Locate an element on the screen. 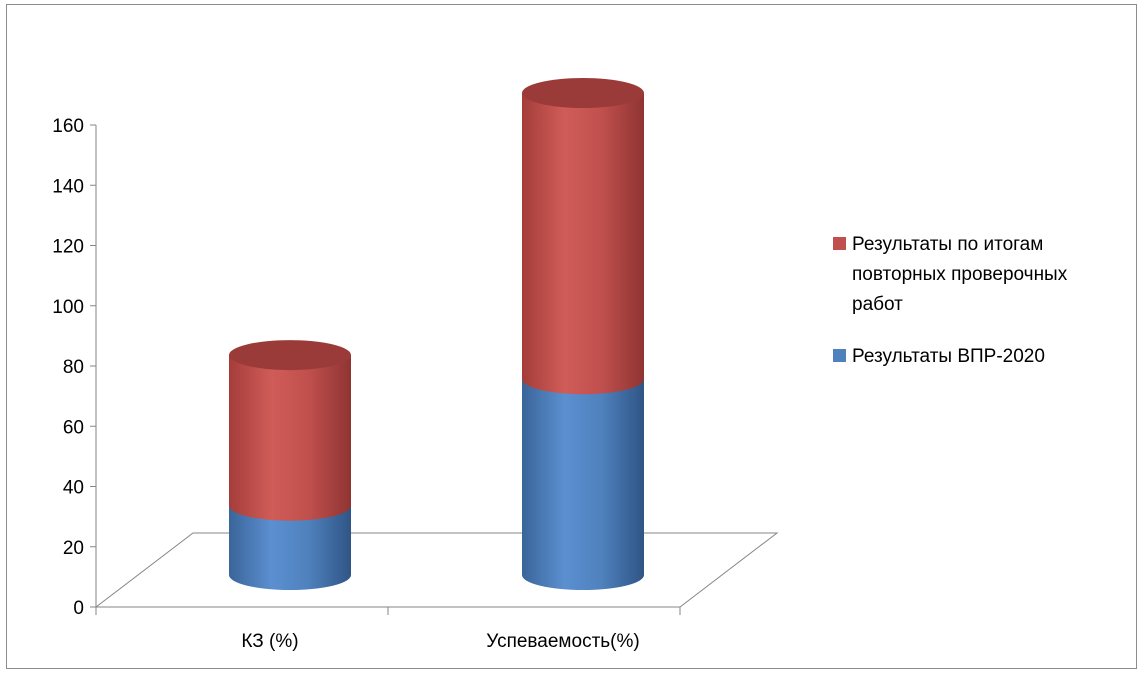 The height and width of the screenshot is (675, 1145). y-tick-label: 100 is located at coordinates (68, 307).